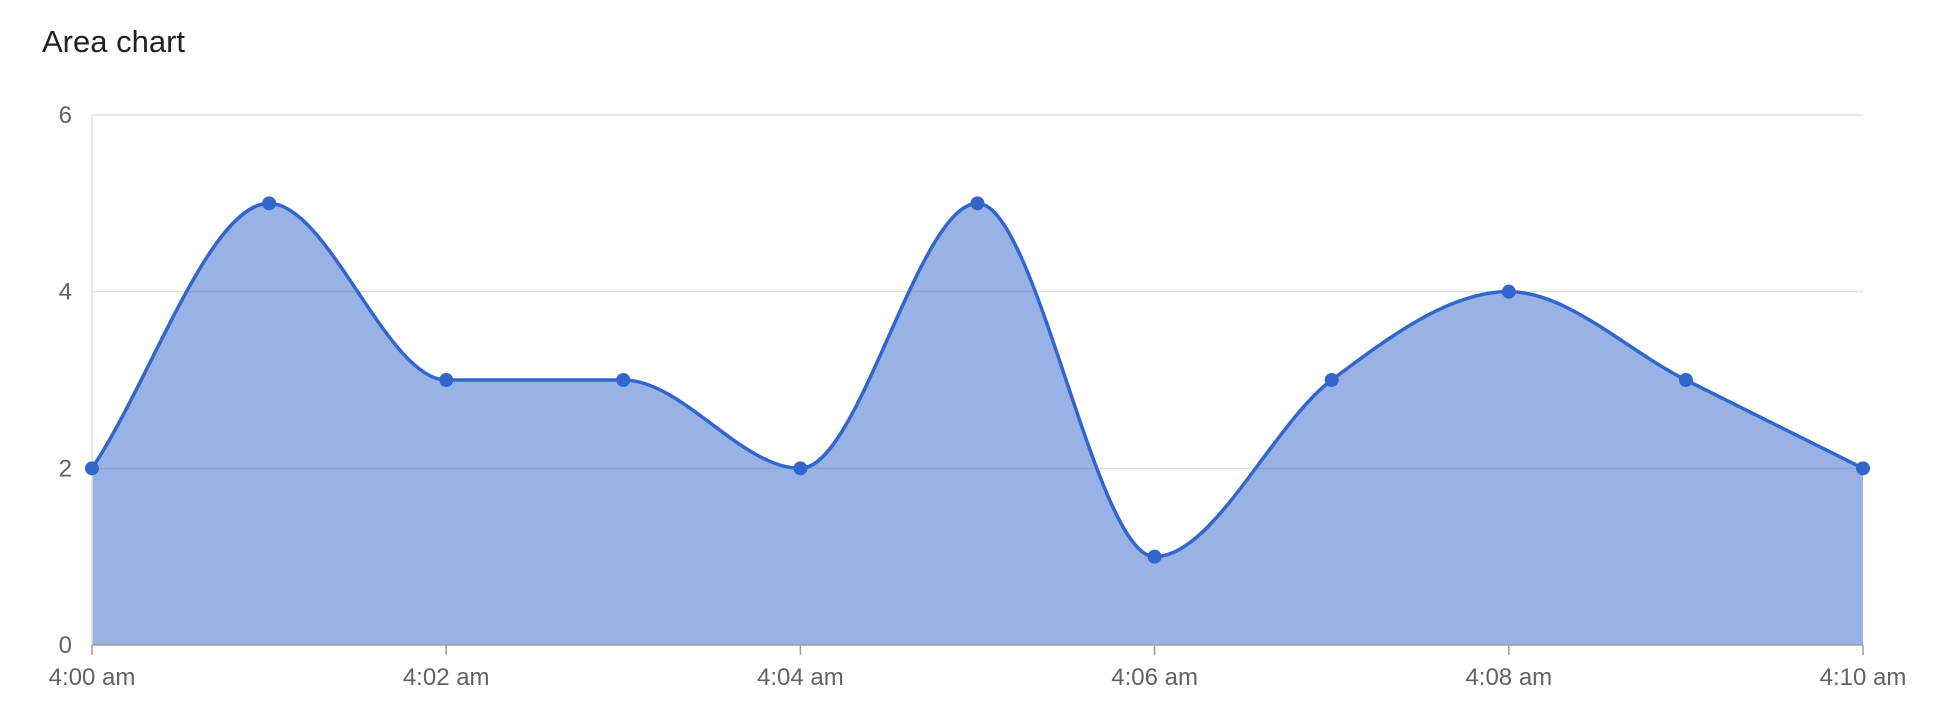 The width and height of the screenshot is (1944, 728). What do you see at coordinates (65, 115) in the screenshot?
I see `y-tick-label: 6` at bounding box center [65, 115].